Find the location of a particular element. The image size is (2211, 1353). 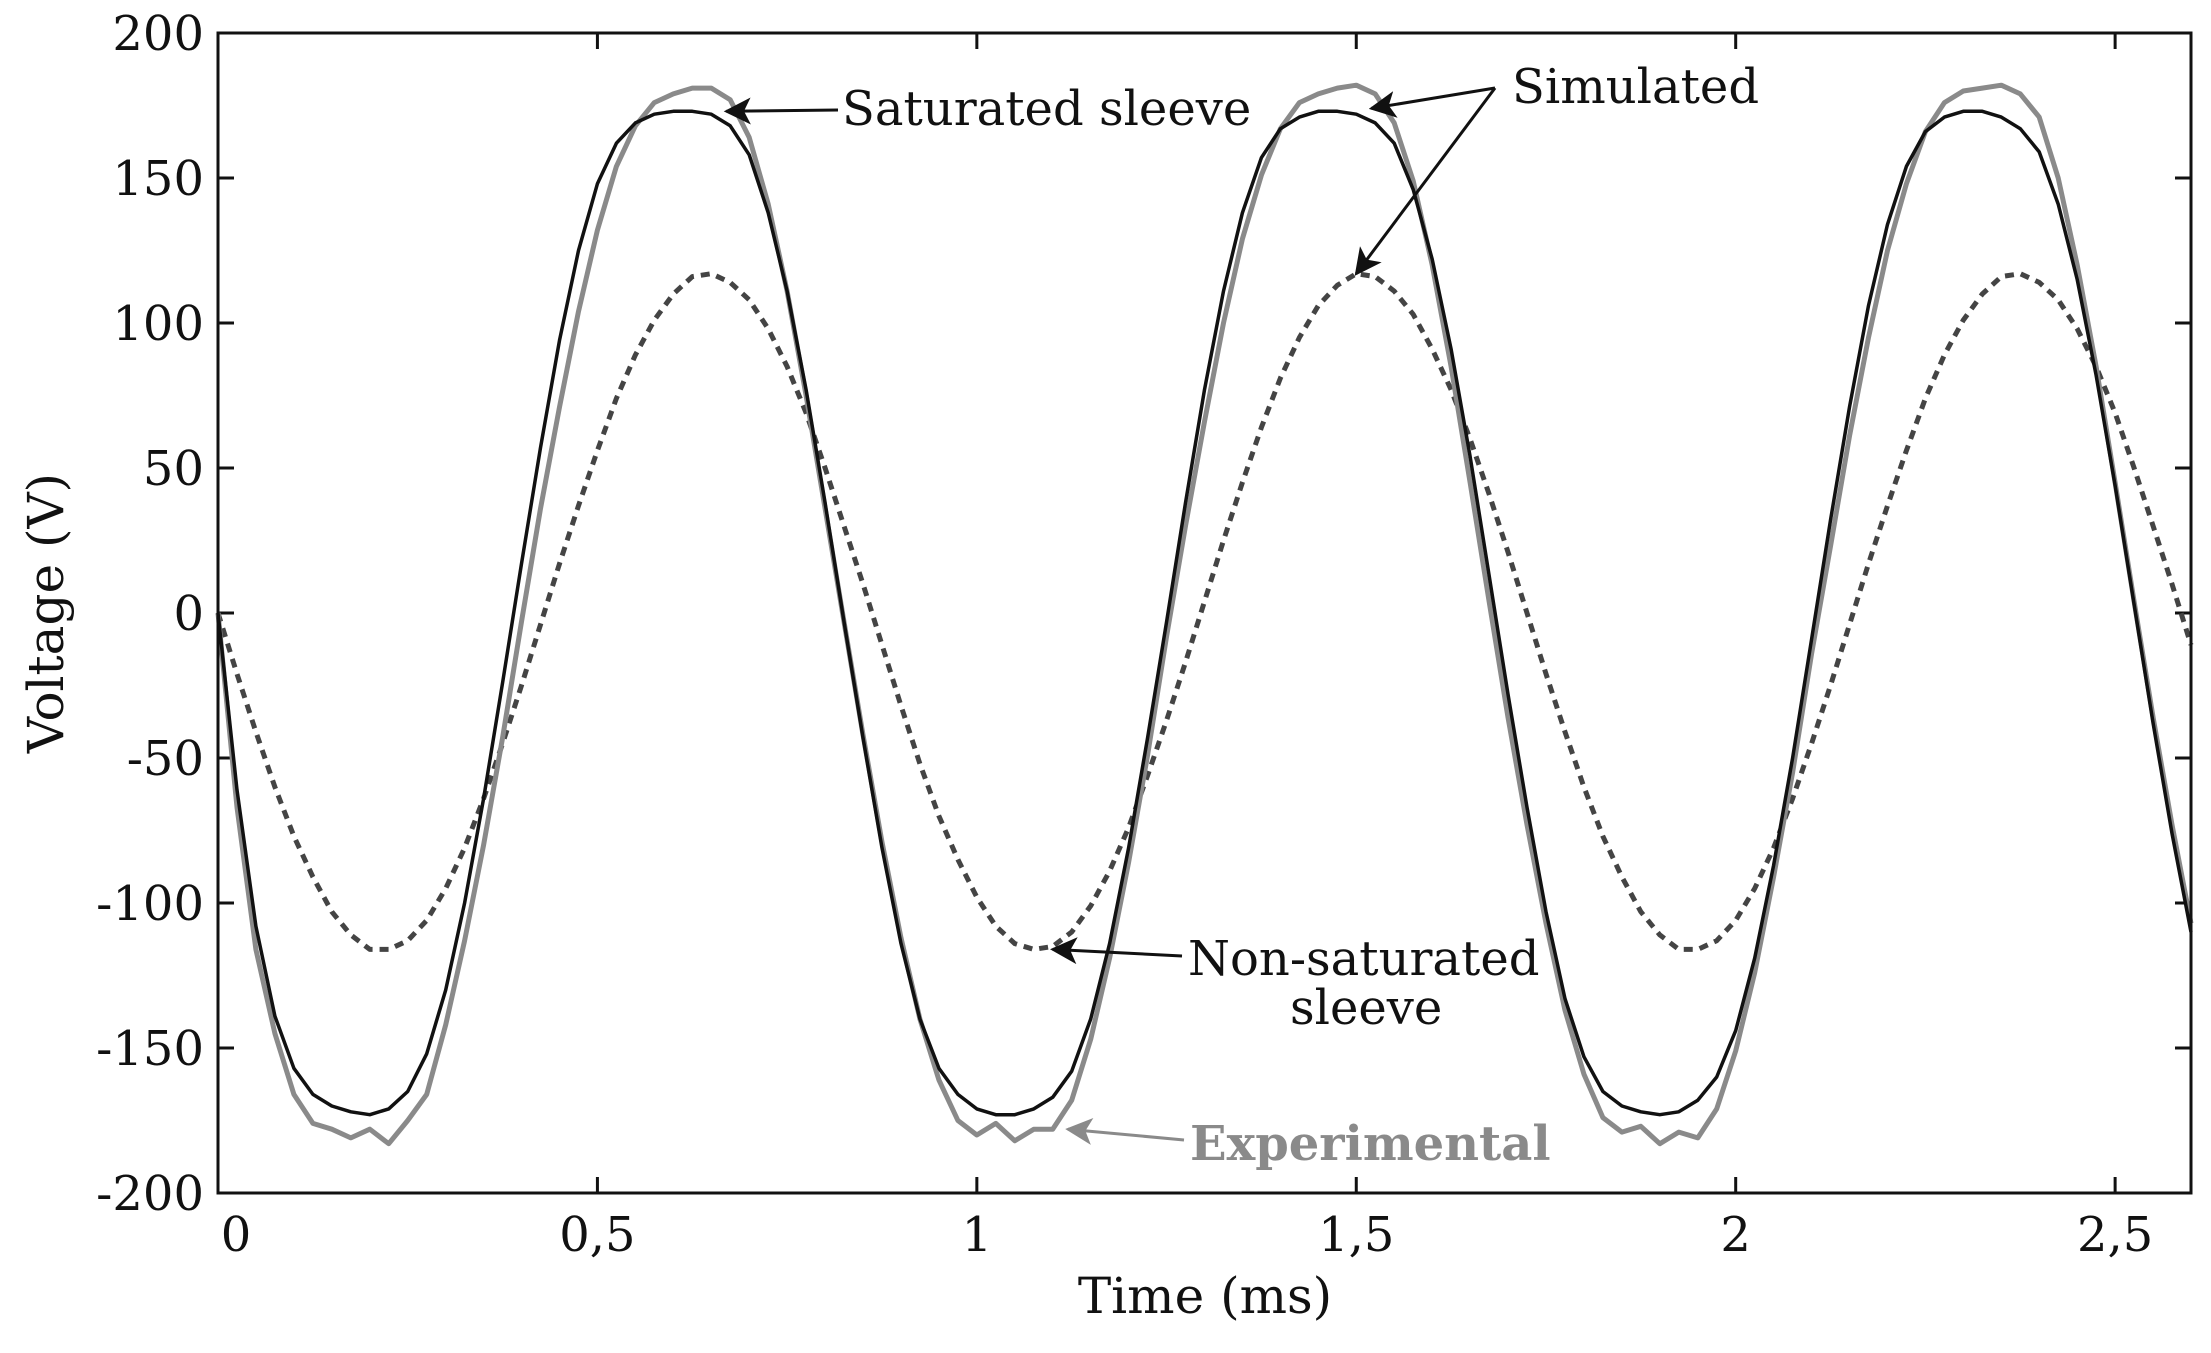

x-axis-title: Time (ms) is located at coordinates (1205, 1296).